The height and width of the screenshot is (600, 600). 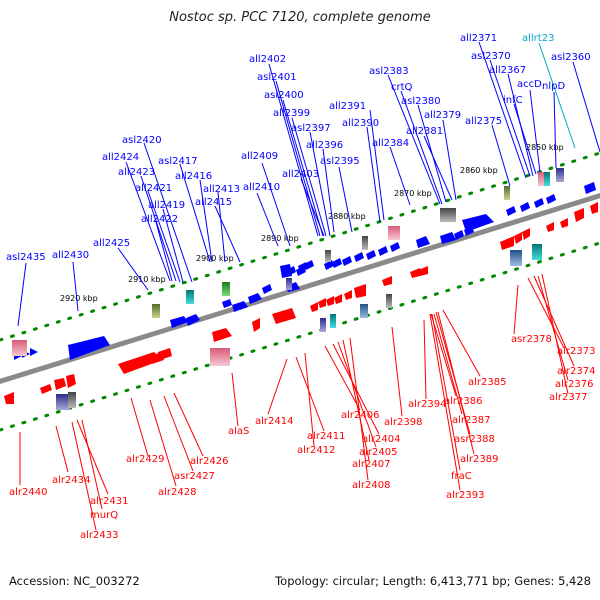 What do you see at coordinates (465, 495) in the screenshot?
I see `gene-label: alr2393` at bounding box center [465, 495].